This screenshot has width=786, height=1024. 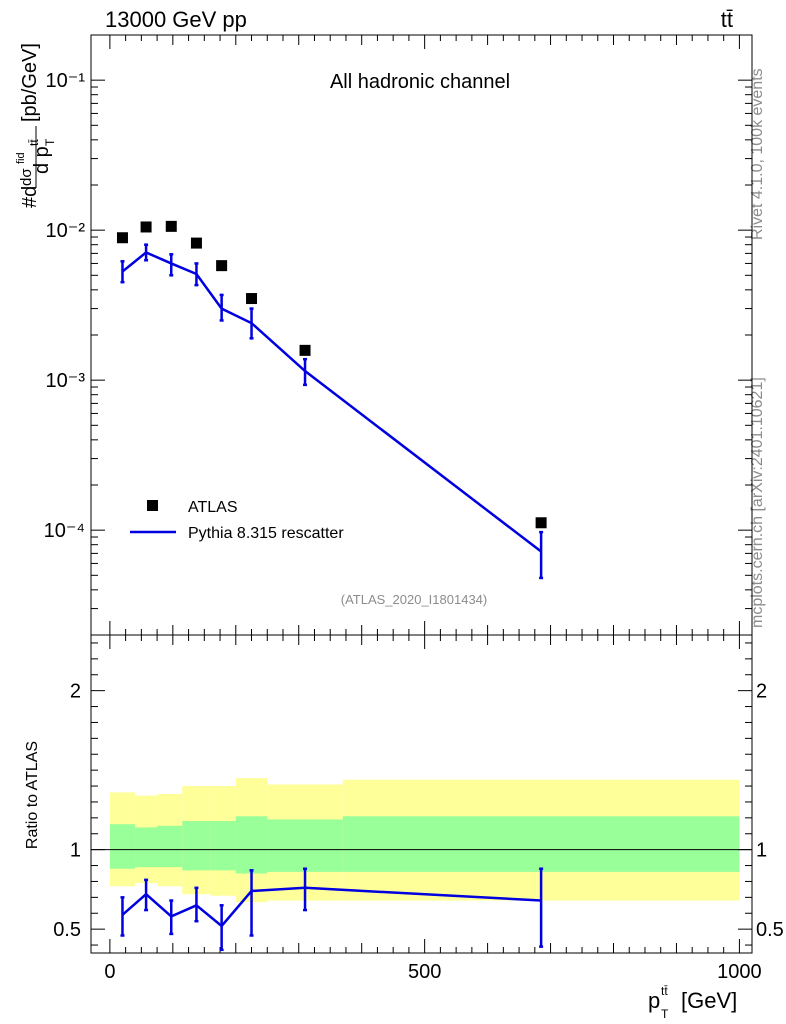 What do you see at coordinates (66, 381) in the screenshot?
I see `y-tick-label: 10⁻³` at bounding box center [66, 381].